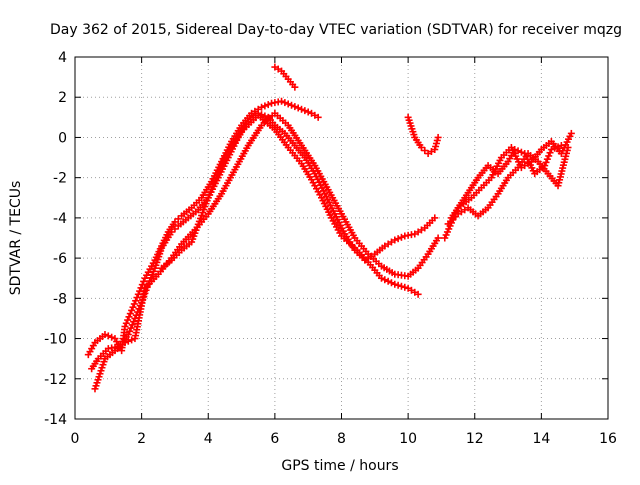 Image resolution: width=640 pixels, height=485 pixels. What do you see at coordinates (341, 439) in the screenshot?
I see `x-tick-label: 8` at bounding box center [341, 439].